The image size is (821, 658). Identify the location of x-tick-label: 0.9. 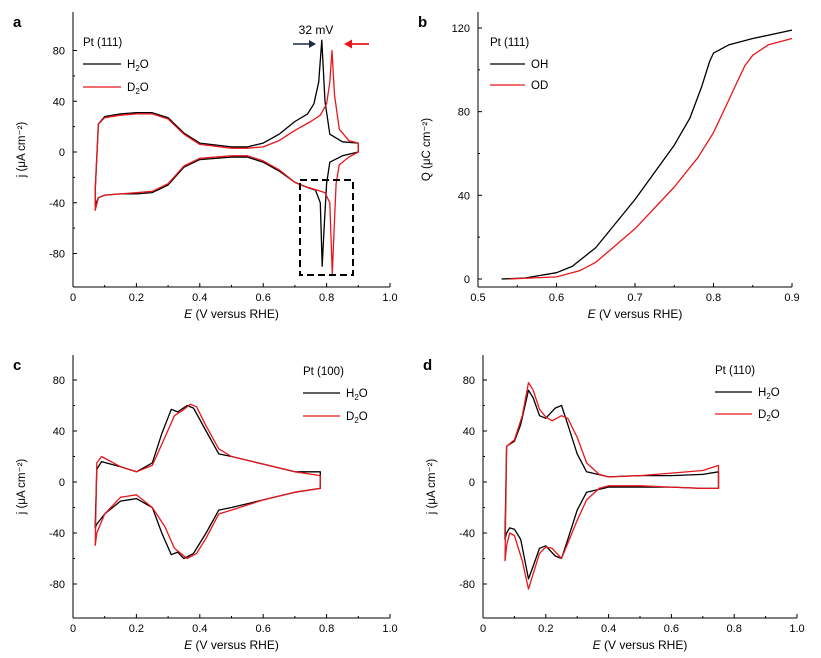
(791, 298).